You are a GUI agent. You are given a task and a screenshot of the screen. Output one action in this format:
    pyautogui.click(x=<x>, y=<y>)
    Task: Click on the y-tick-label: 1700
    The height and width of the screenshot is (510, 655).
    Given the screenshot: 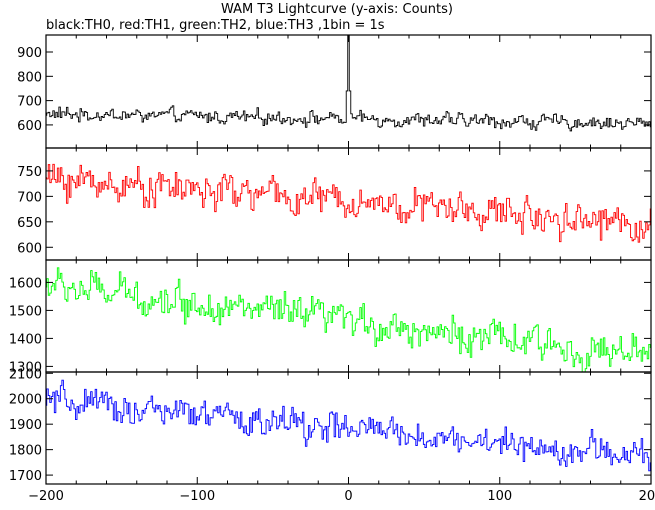 What is the action you would take?
    pyautogui.click(x=25, y=476)
    